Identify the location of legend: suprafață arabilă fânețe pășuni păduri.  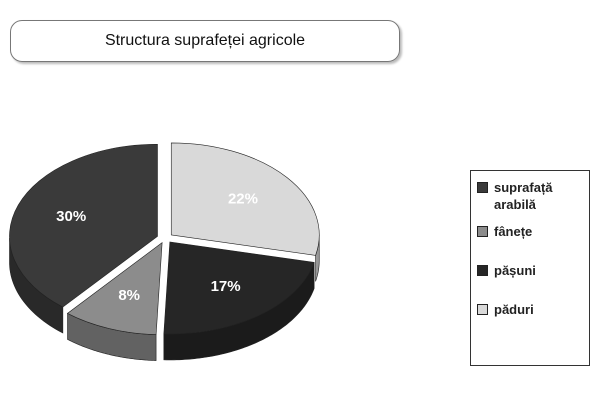
(530, 268).